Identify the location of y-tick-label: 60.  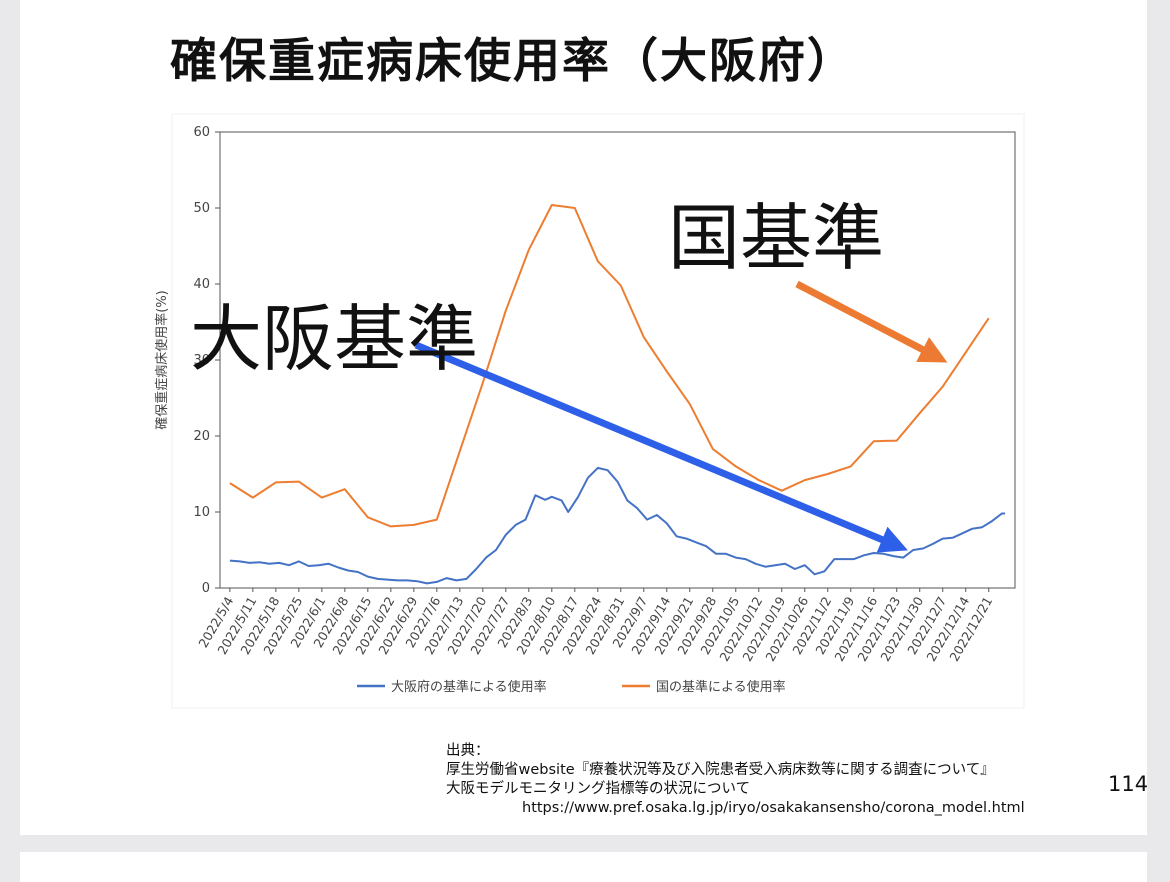
(201, 132).